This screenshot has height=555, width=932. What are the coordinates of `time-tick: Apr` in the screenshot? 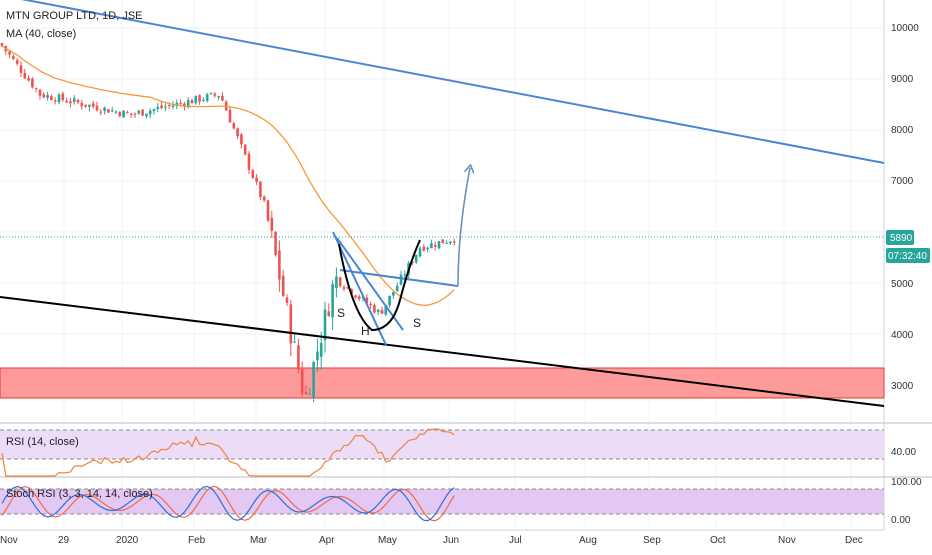 It's located at (327, 540).